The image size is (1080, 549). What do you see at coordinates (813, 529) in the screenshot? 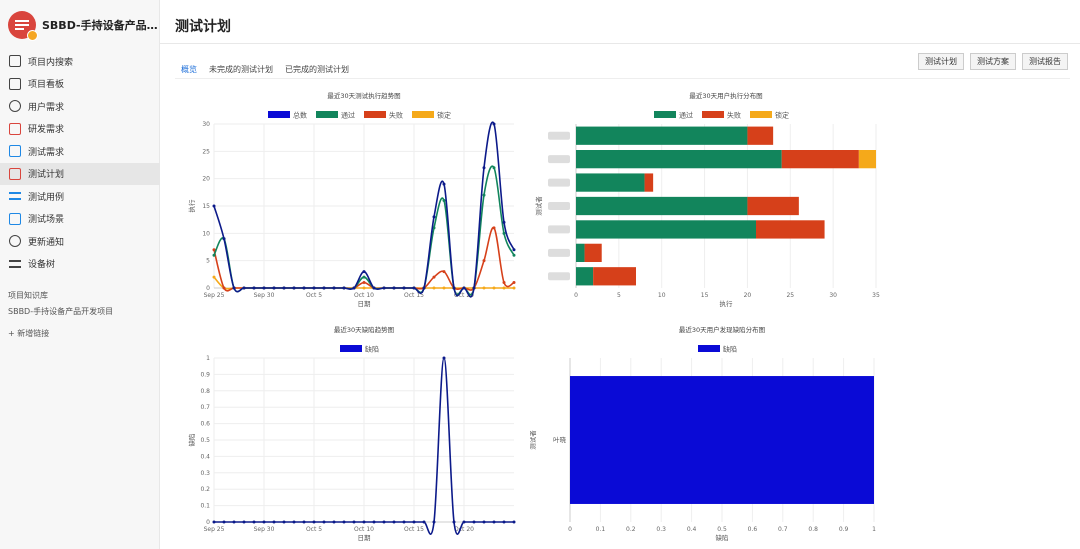
I see `x-tick-label: 0.8` at bounding box center [813, 529].